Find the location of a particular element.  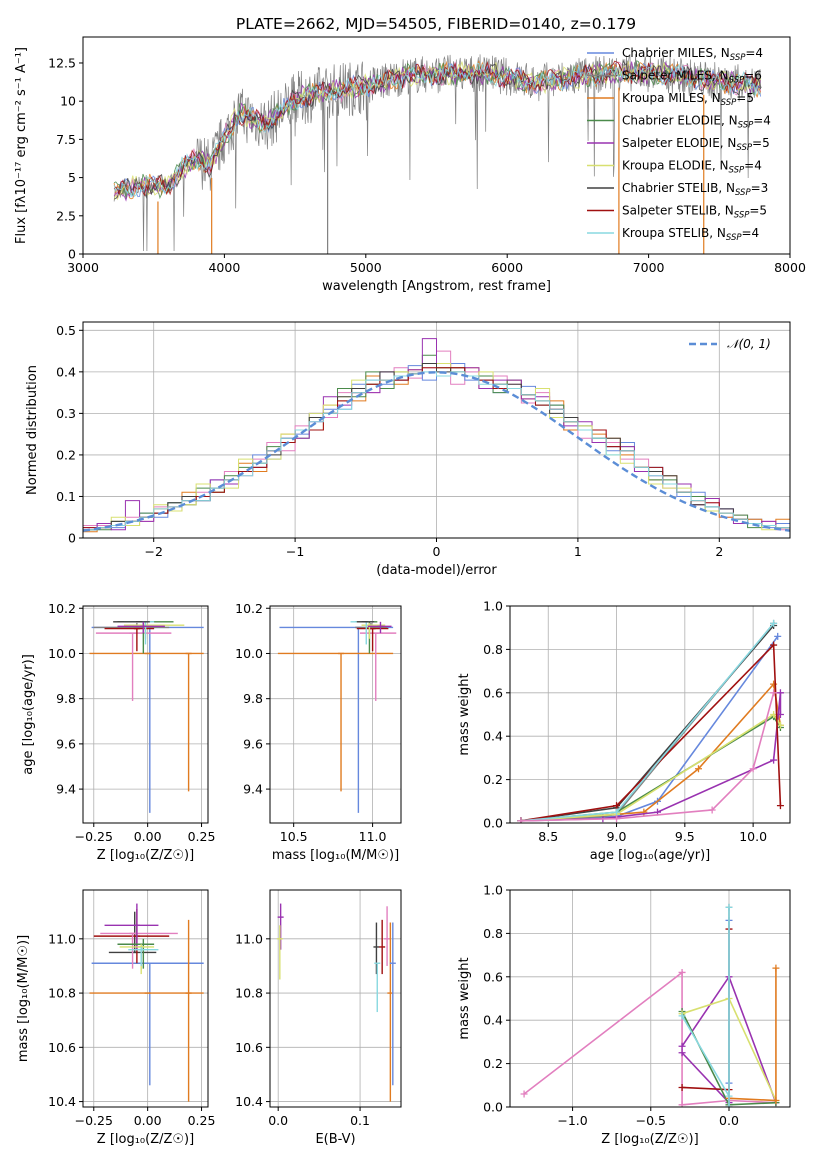

series is located at coordinates (729, 1005).